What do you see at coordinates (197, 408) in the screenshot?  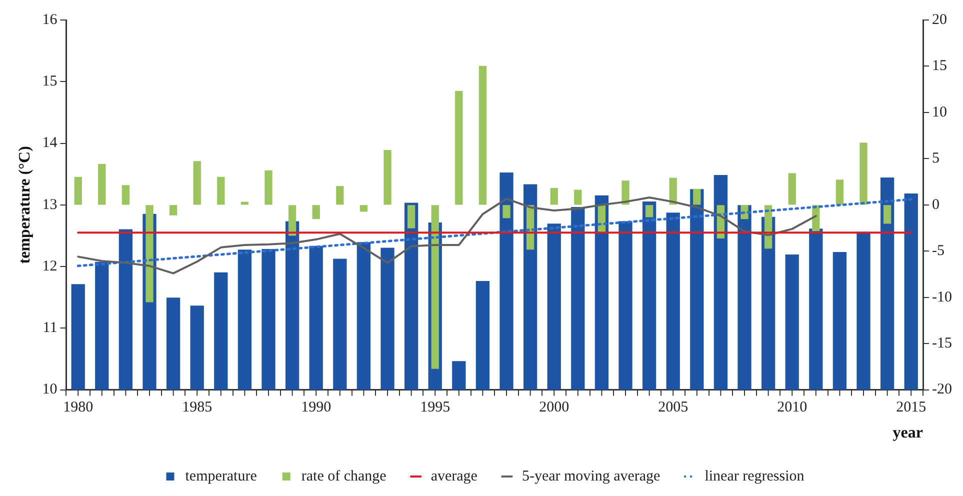 I see `x-tick-label: 1985` at bounding box center [197, 408].